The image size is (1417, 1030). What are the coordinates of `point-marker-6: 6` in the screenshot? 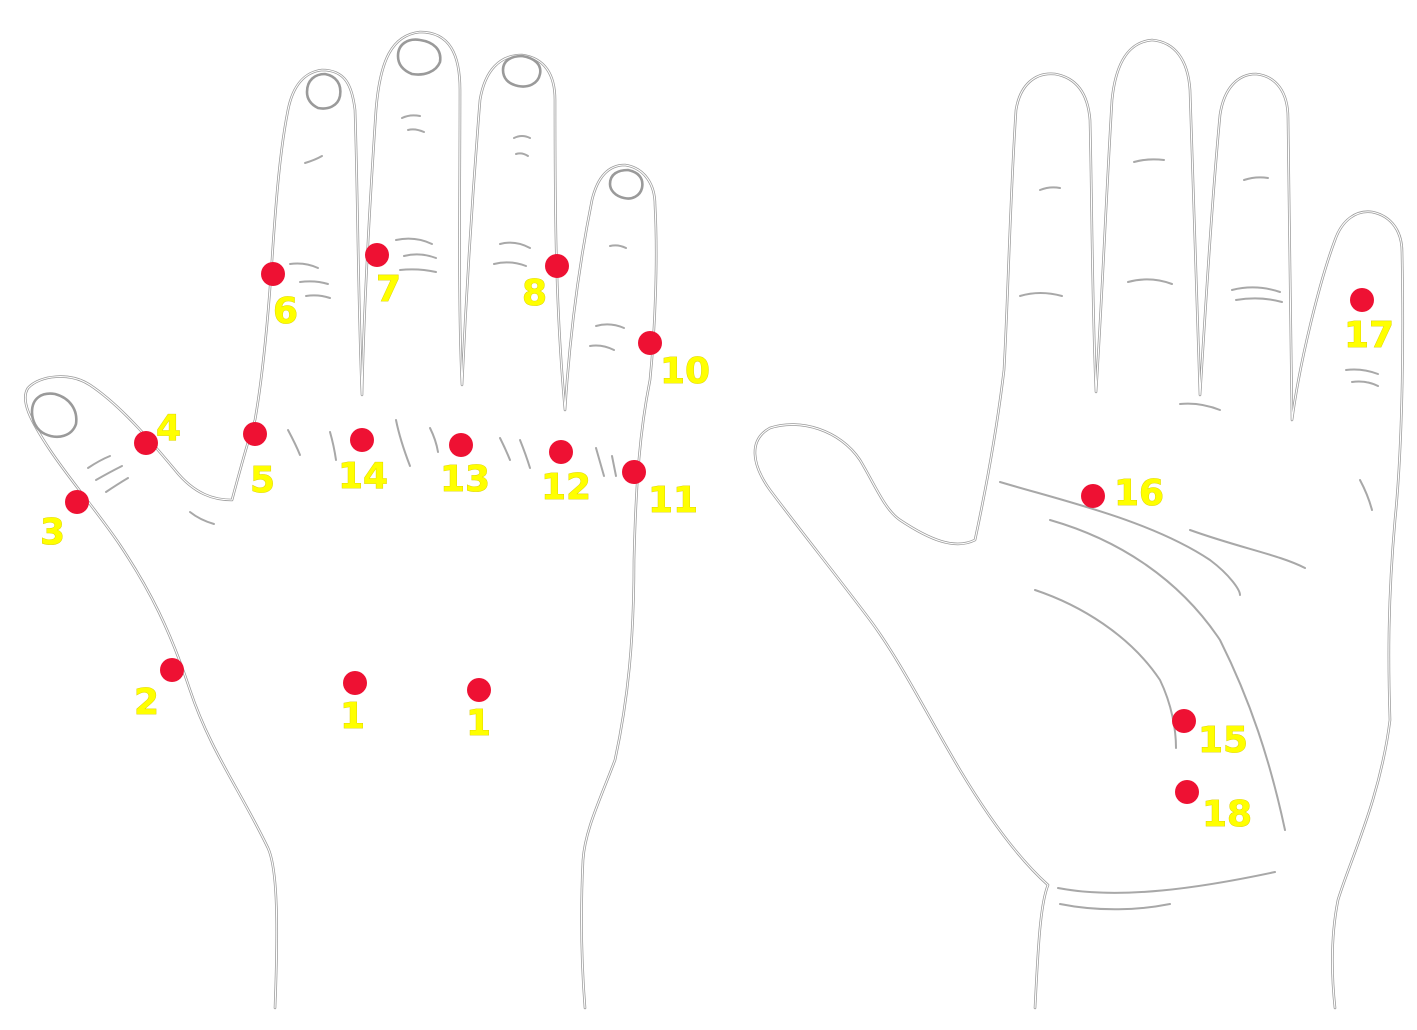 It's located at (279, 297).